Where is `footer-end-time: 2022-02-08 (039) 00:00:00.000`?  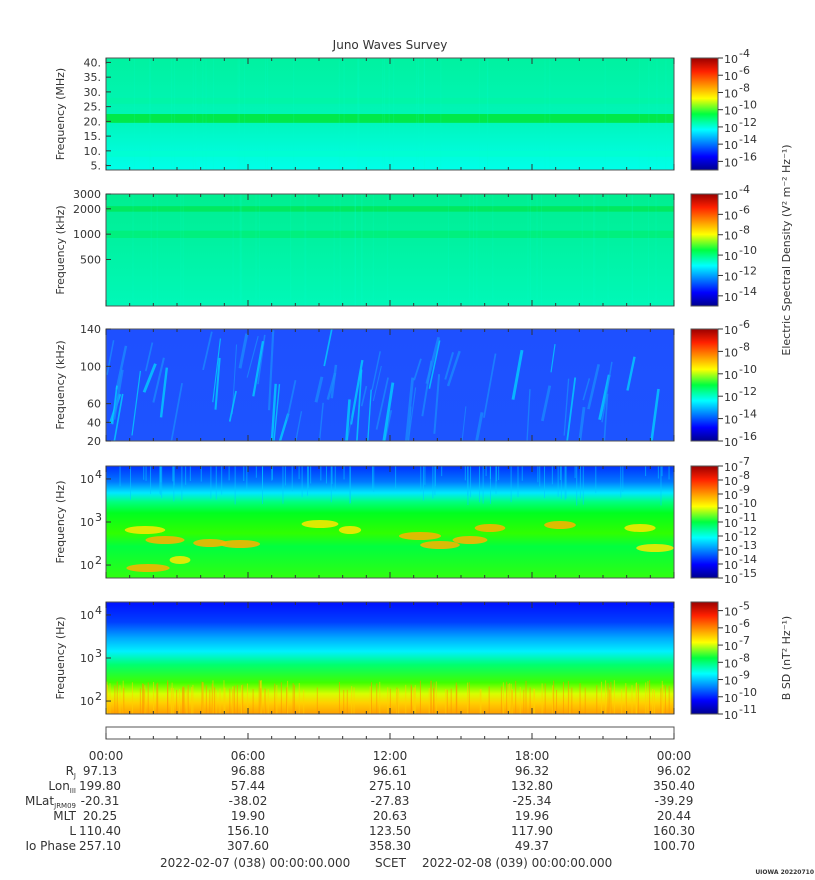 footer-end-time: 2022-02-08 (039) 00:00:00.000 is located at coordinates (517, 863).